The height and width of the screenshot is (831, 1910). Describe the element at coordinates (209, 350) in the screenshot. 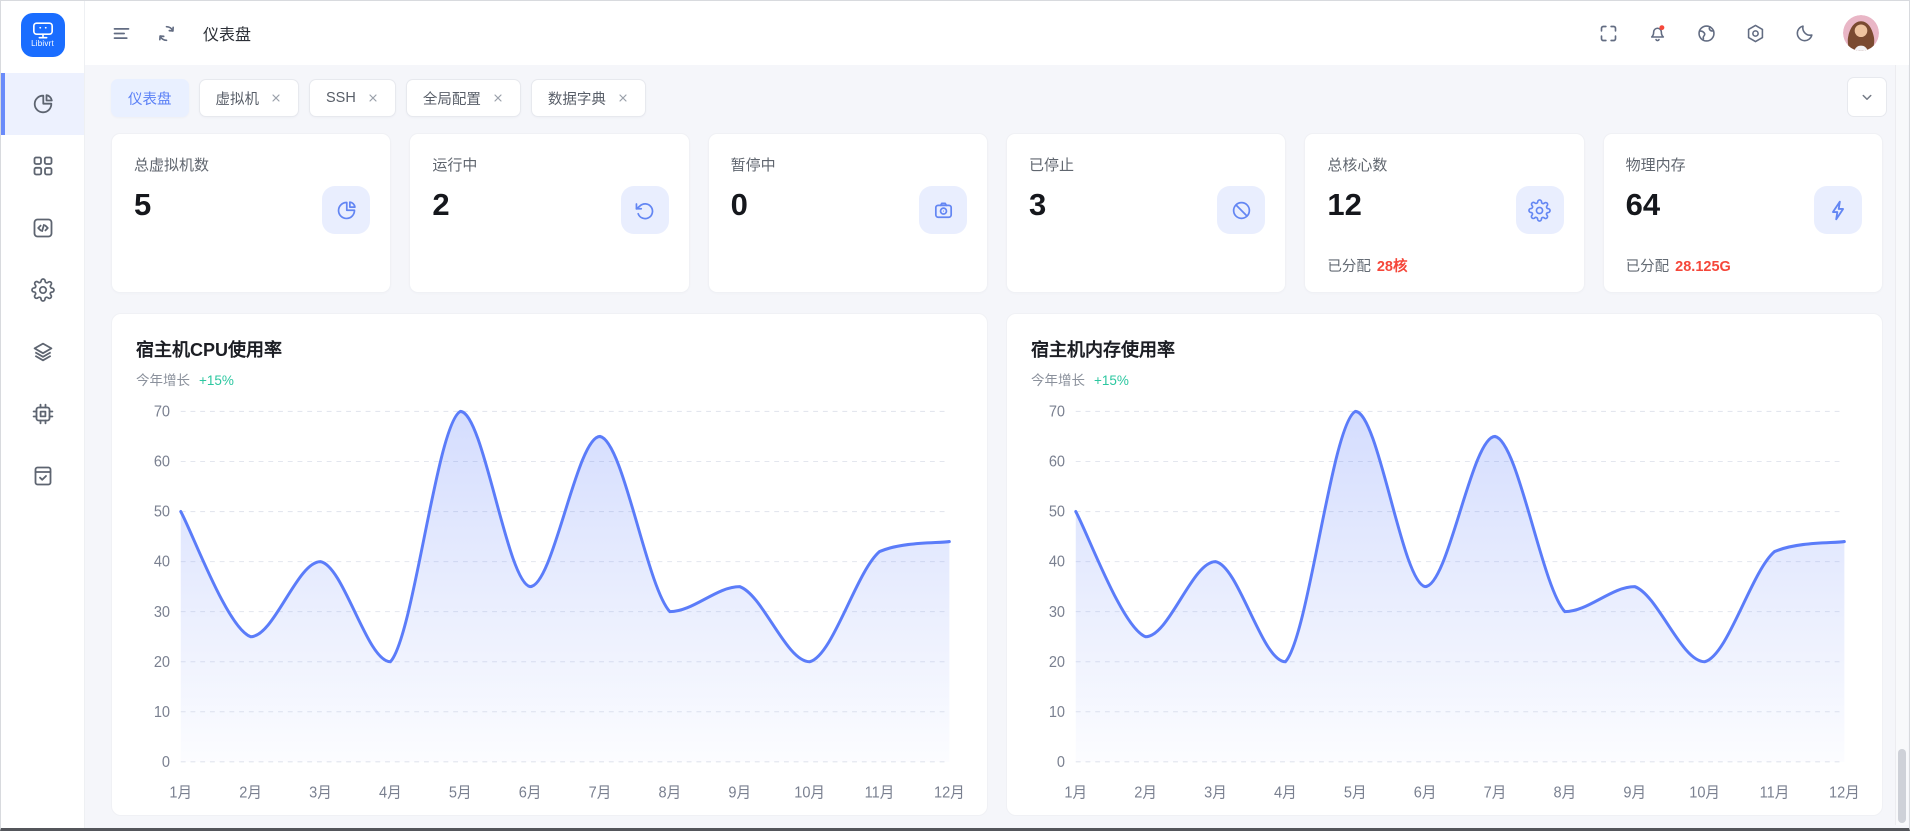

I see `chart-title: 宿主机CPU使用率` at that location.